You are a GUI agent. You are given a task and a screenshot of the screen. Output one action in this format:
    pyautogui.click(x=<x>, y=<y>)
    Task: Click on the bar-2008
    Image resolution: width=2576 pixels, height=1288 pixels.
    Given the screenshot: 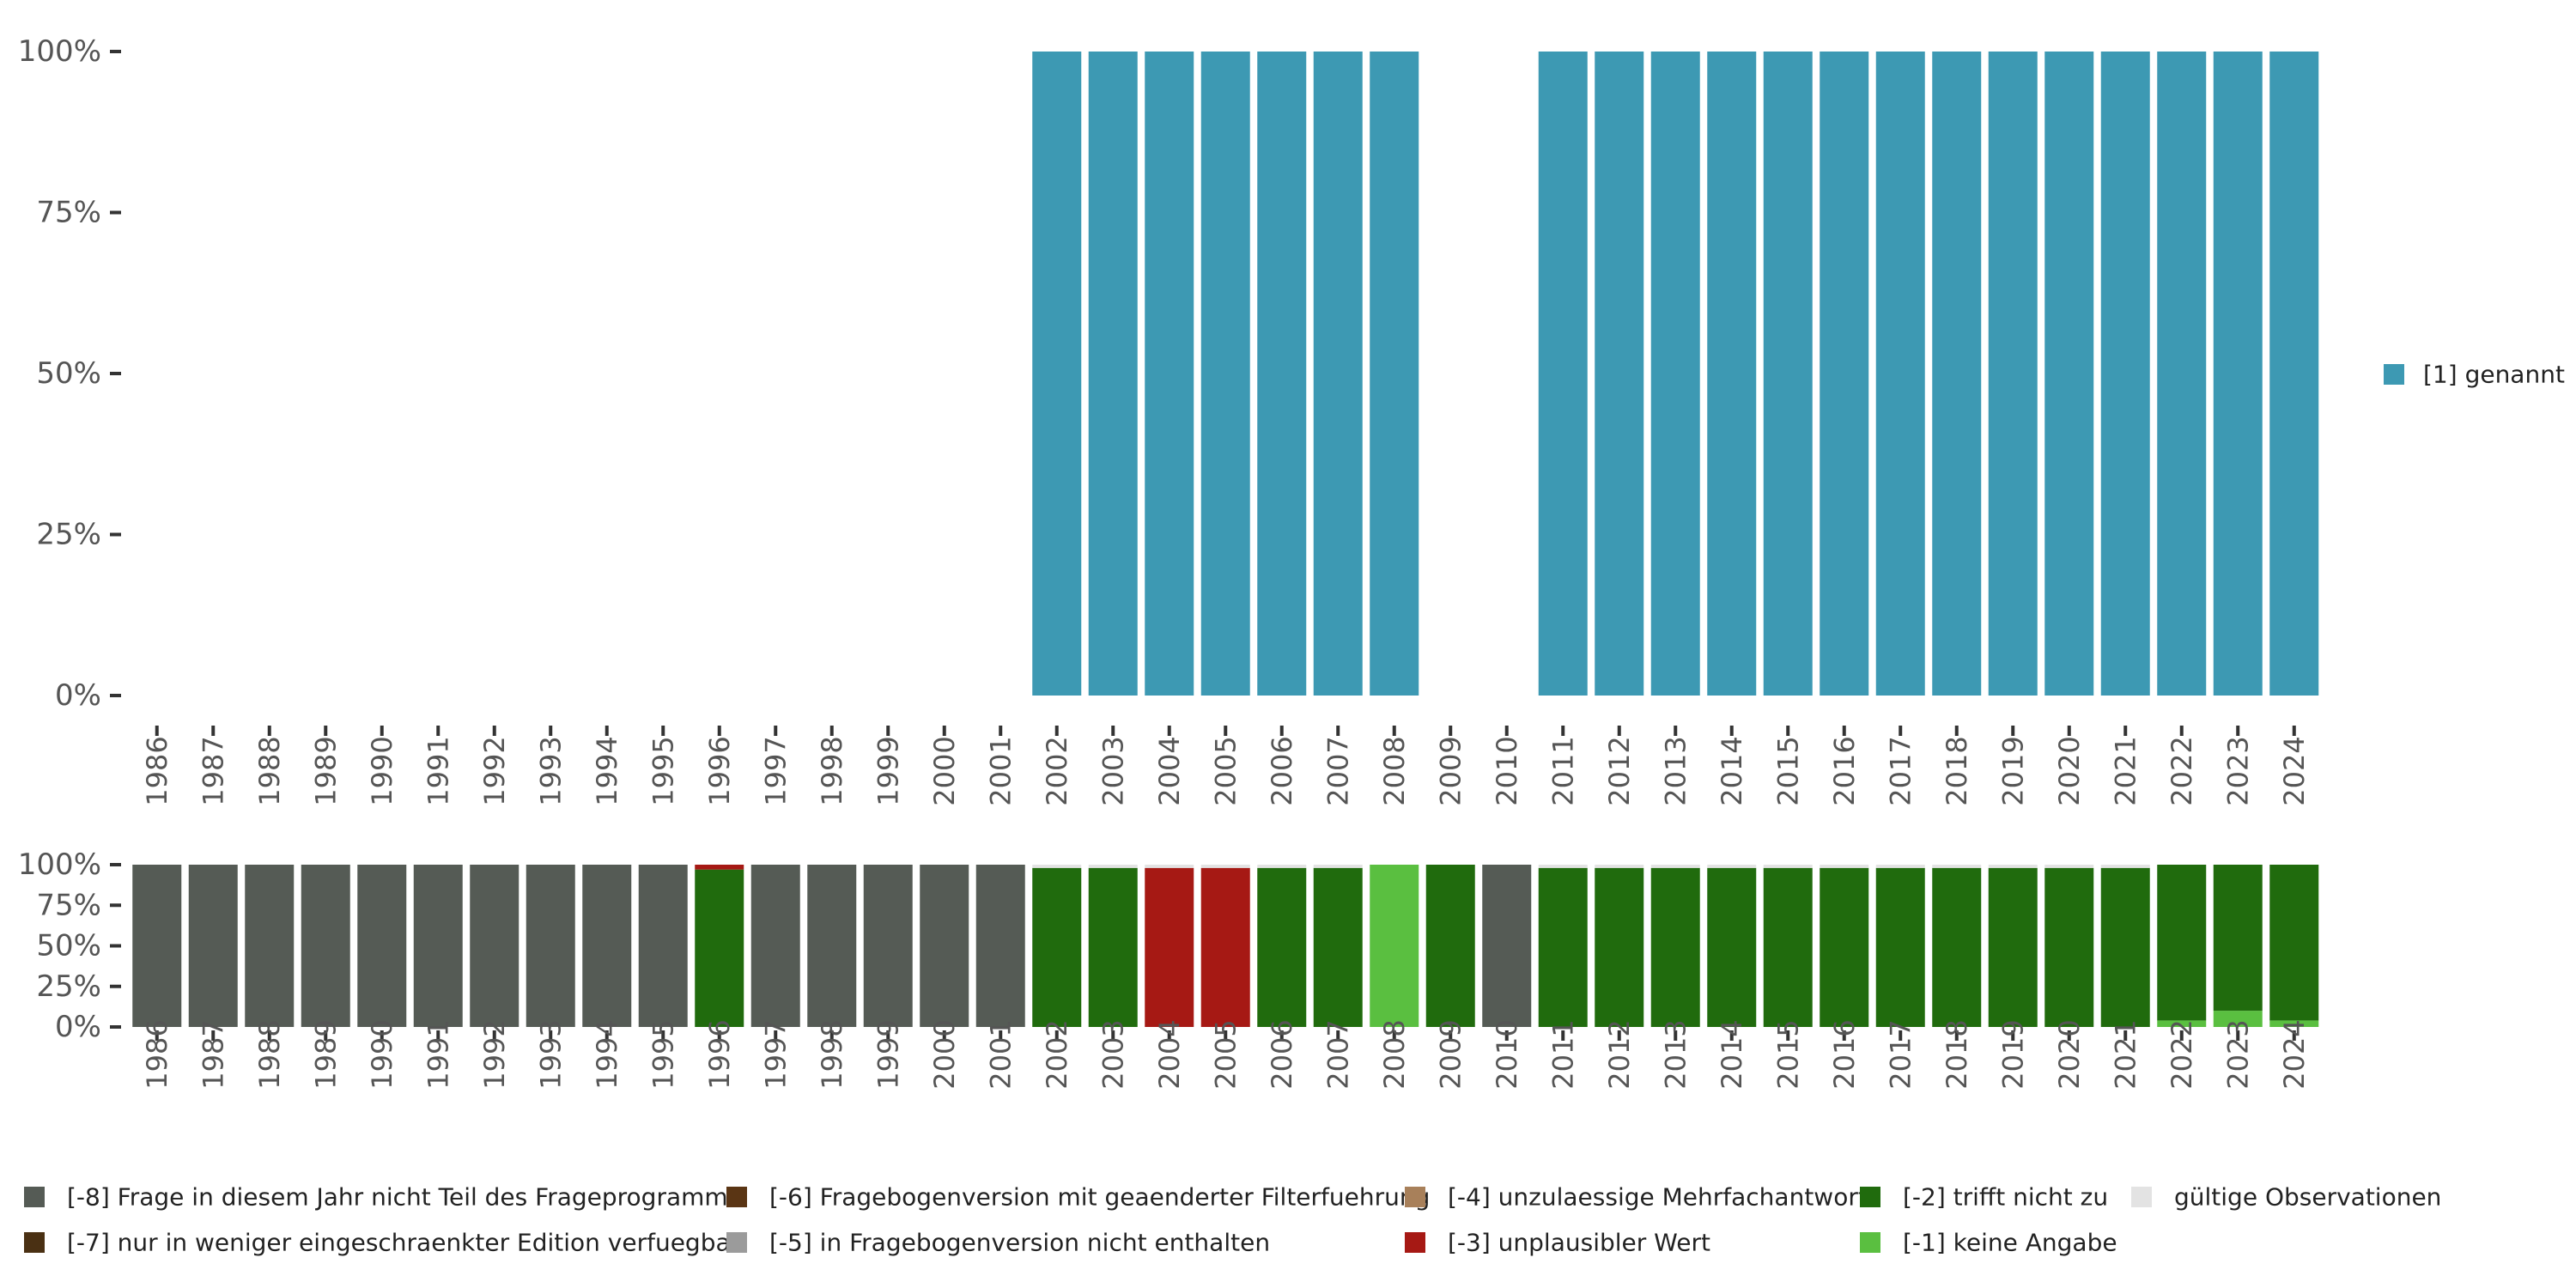 What is the action you would take?
    pyautogui.click(x=1394, y=946)
    